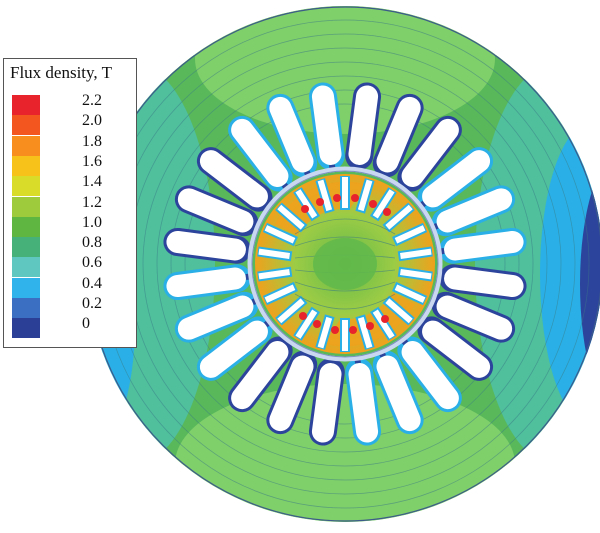 This screenshot has height=533, width=600. Describe the element at coordinates (92, 100) in the screenshot. I see `legend-label-0: 2.2` at that location.